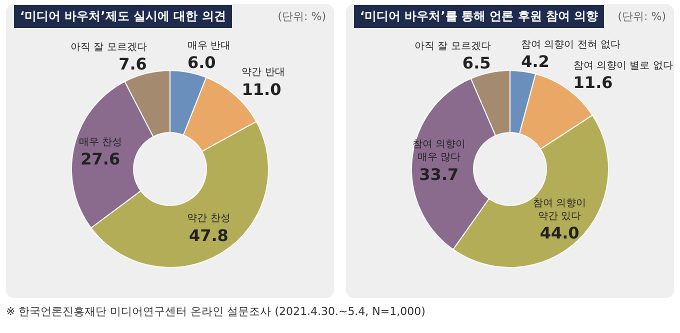  Describe the element at coordinates (209, 46) in the screenshot. I see `slice-label: 매우 반대` at that location.